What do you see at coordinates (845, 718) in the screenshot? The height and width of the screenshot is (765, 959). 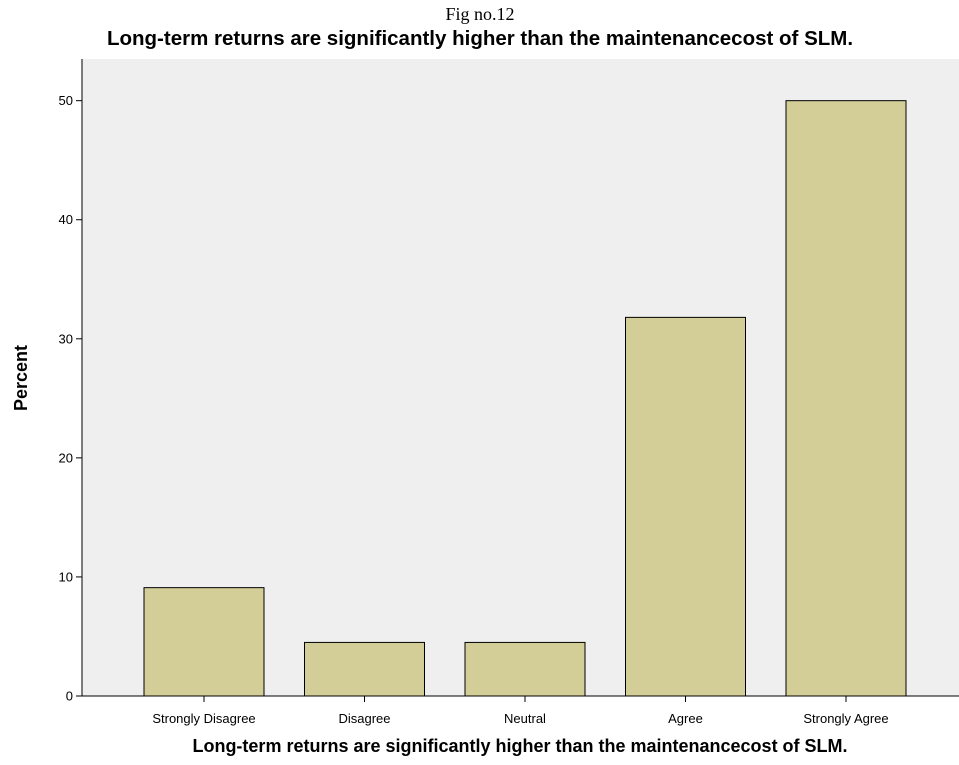 I see `x-category-label: Strongly Agree` at bounding box center [845, 718].